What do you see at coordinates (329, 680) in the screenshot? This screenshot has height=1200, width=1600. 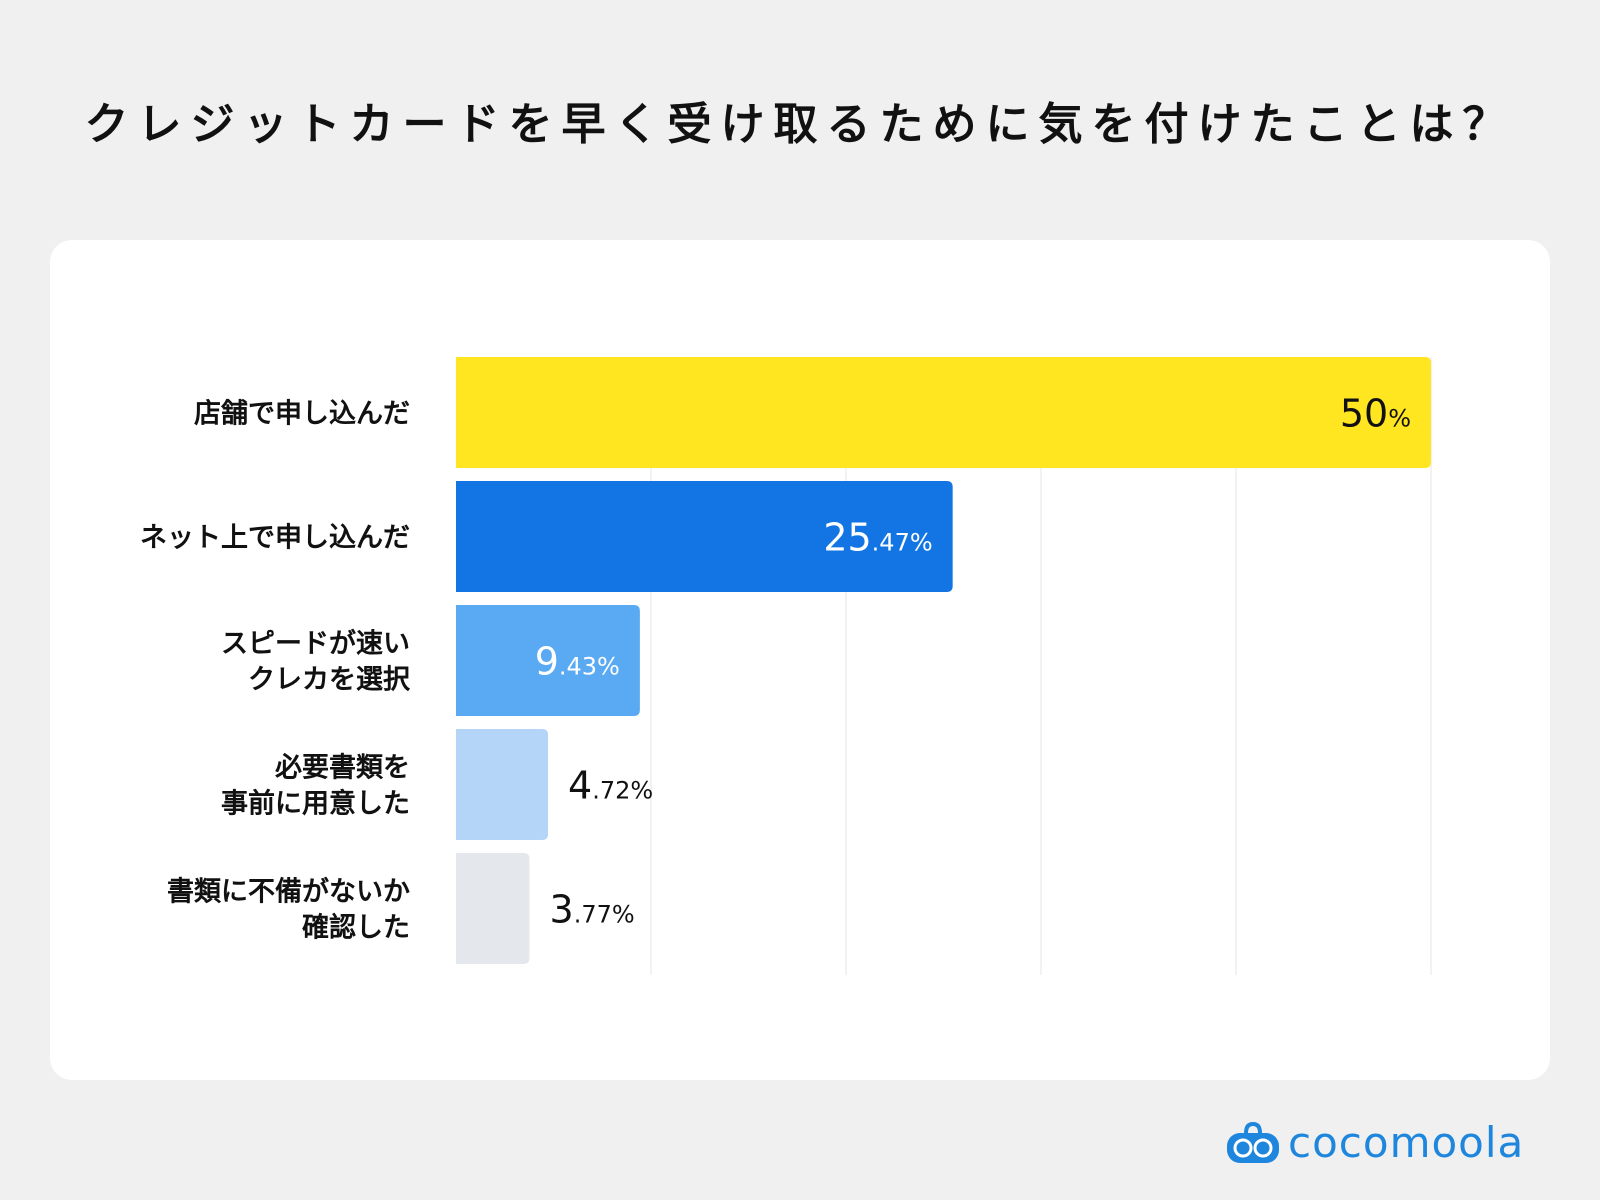 I see `category-label: クレカを選択` at bounding box center [329, 680].